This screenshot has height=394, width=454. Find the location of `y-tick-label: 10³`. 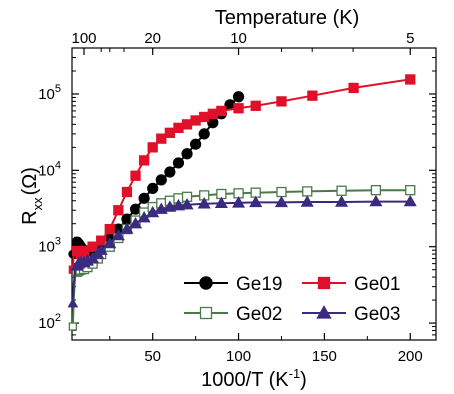

y-tick-label: 10³ is located at coordinates (49, 246).